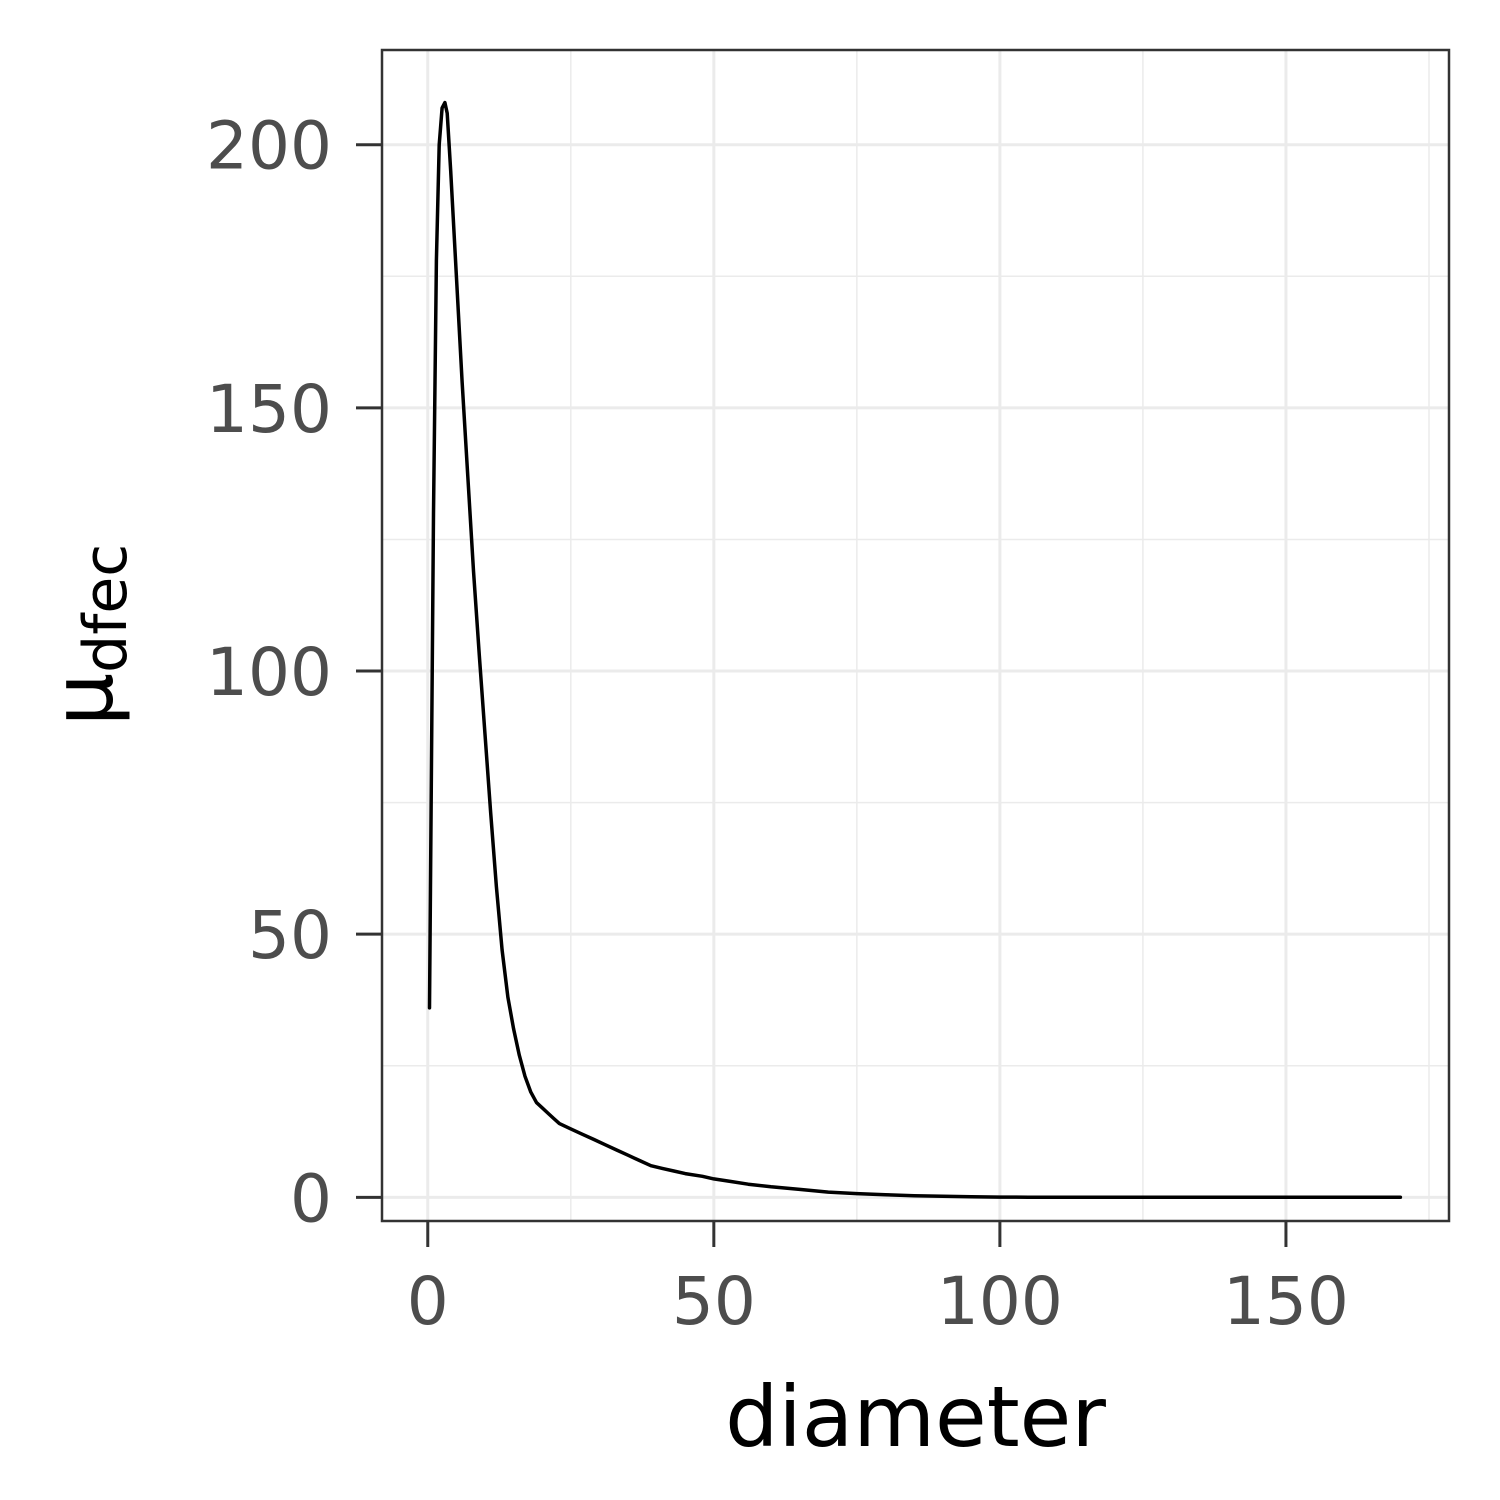  I want to click on y-axis-title: μdfec, so click(87, 635).